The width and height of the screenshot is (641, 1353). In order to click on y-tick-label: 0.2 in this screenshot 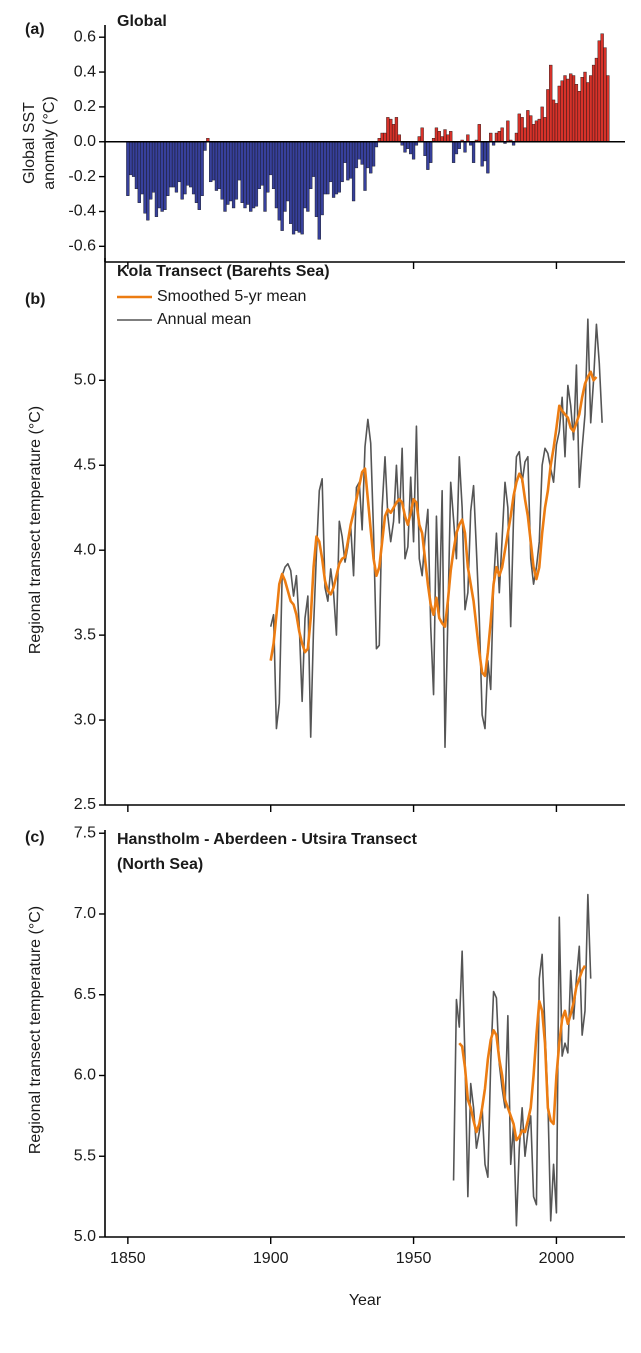, I will do `click(85, 106)`.